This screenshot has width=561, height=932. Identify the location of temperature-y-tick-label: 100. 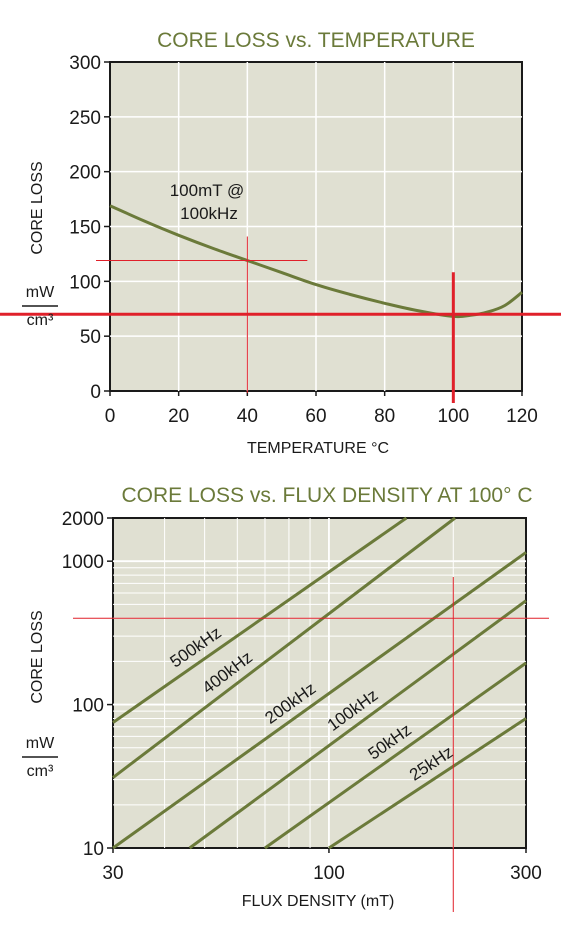
(85, 282).